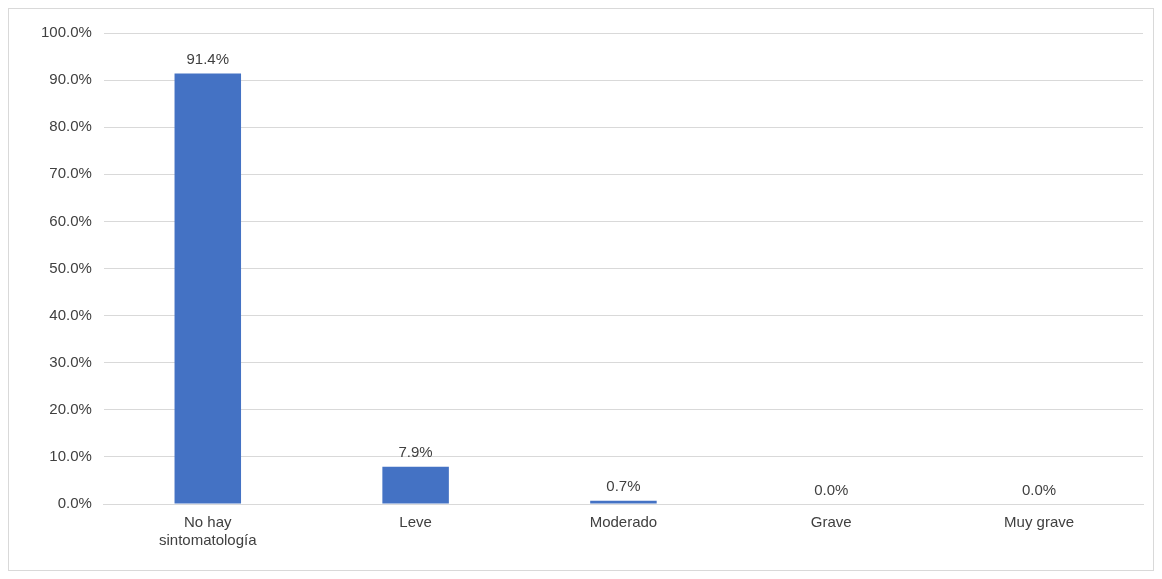 The image size is (1162, 579). I want to click on data-label: 91.4%, so click(208, 59).